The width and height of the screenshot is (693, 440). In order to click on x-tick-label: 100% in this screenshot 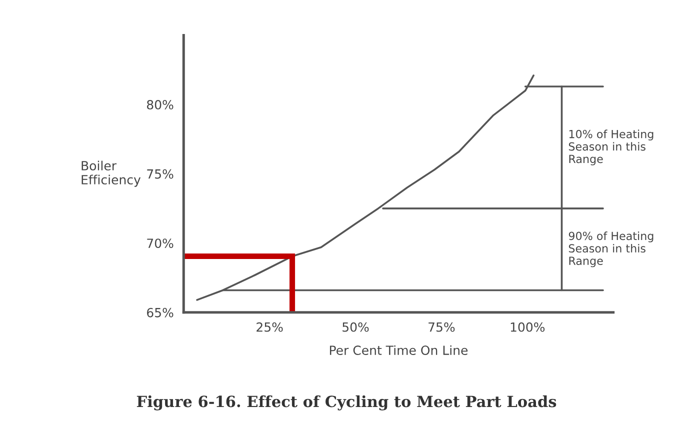, I will do `click(527, 327)`.